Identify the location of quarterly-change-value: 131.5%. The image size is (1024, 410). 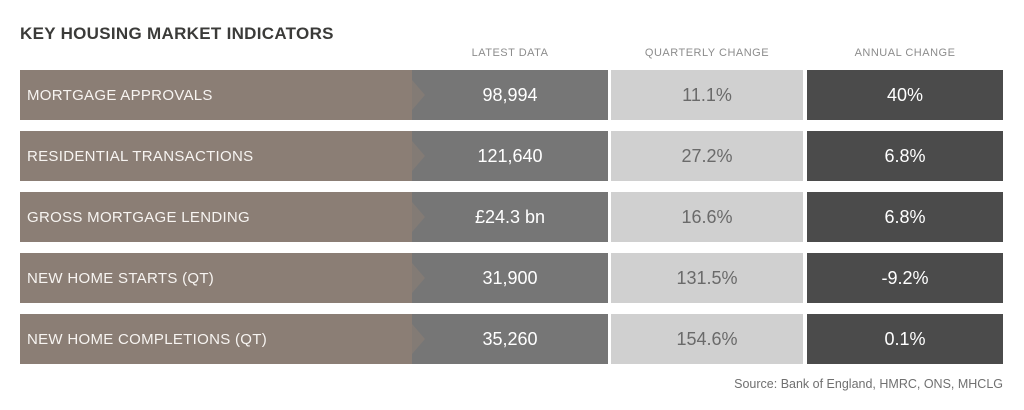
(707, 278).